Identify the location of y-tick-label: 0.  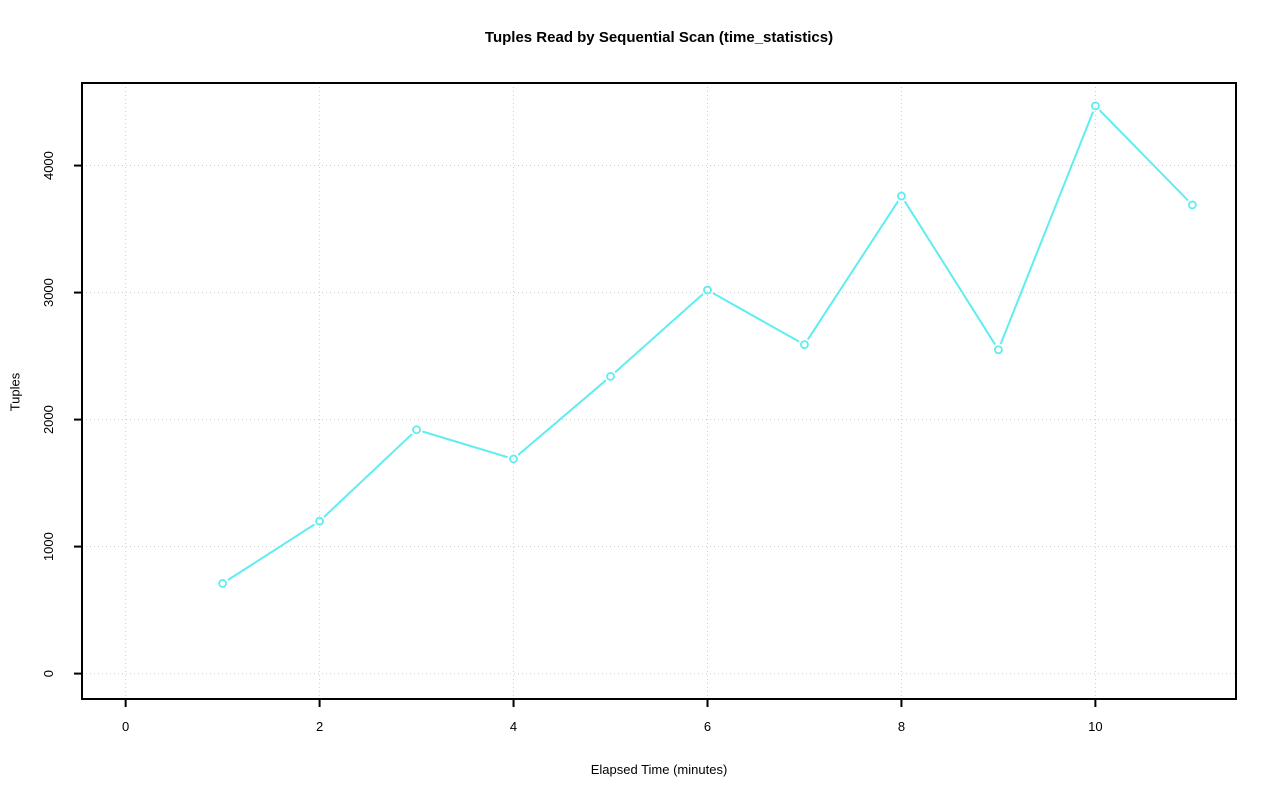
(48, 673).